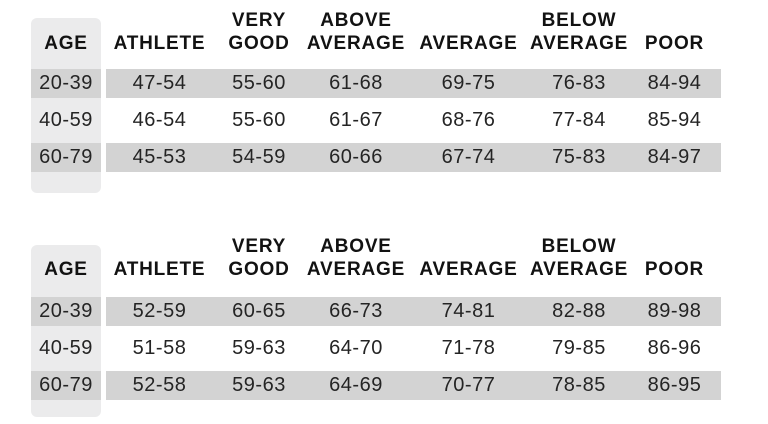 The image size is (768, 424). What do you see at coordinates (259, 311) in the screenshot?
I see `value-cell: 60-65` at bounding box center [259, 311].